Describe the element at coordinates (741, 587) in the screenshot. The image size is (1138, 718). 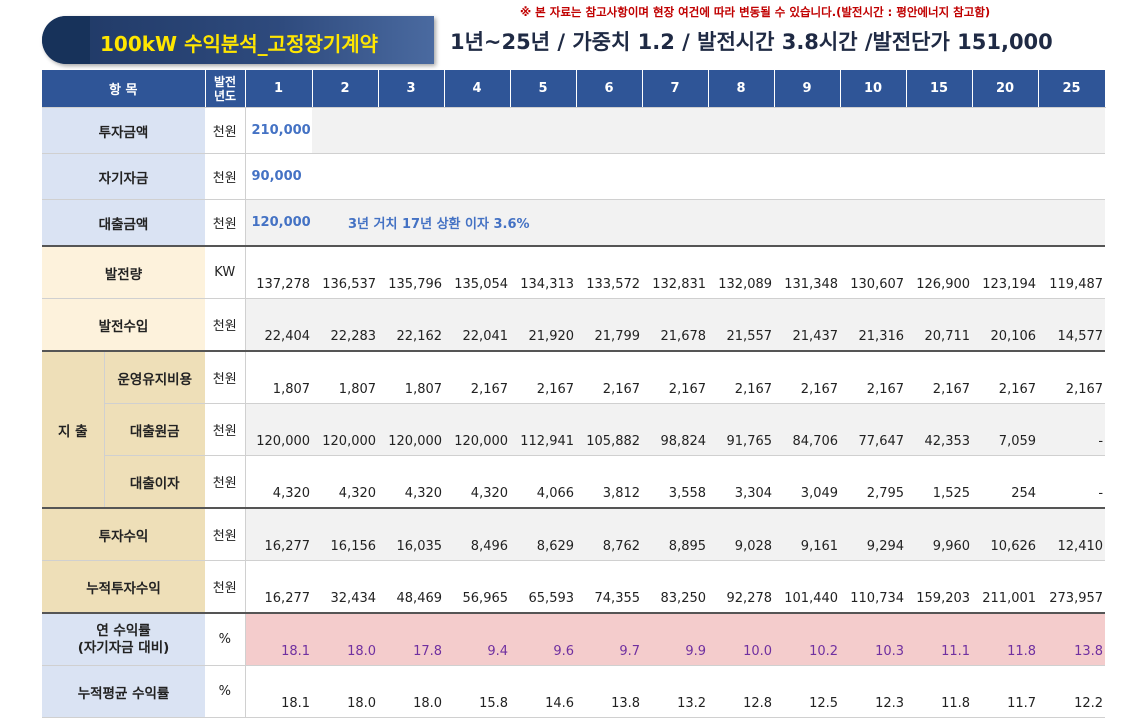
I see `value-cell: 92,278` at that location.